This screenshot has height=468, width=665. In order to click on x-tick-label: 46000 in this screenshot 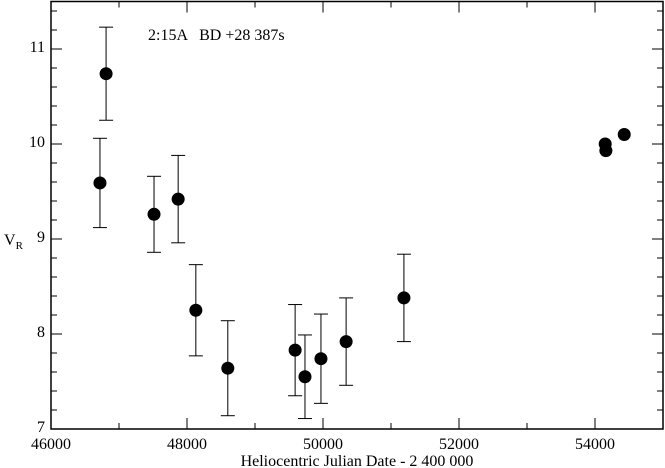, I will do `click(51, 444)`.